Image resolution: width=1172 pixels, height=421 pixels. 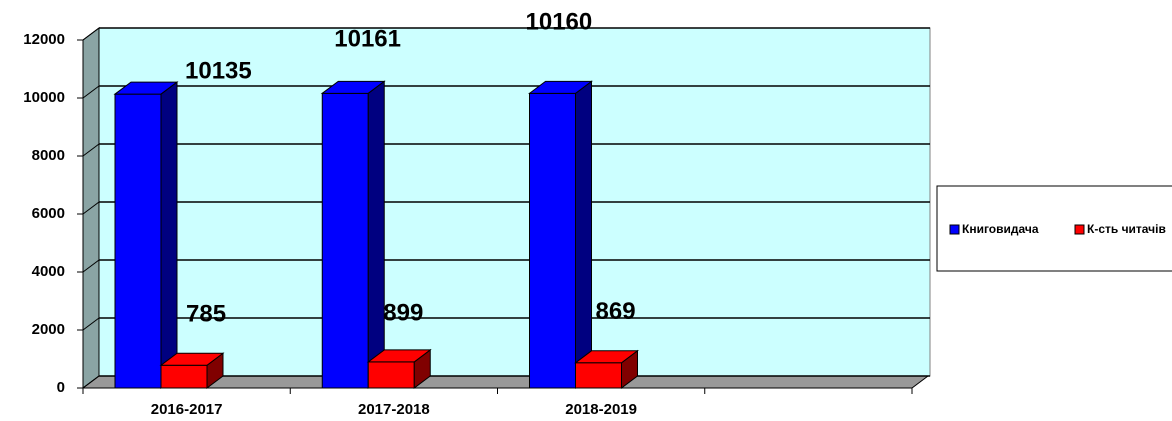 I want to click on y-tick-label: 4000, so click(x=48, y=271).